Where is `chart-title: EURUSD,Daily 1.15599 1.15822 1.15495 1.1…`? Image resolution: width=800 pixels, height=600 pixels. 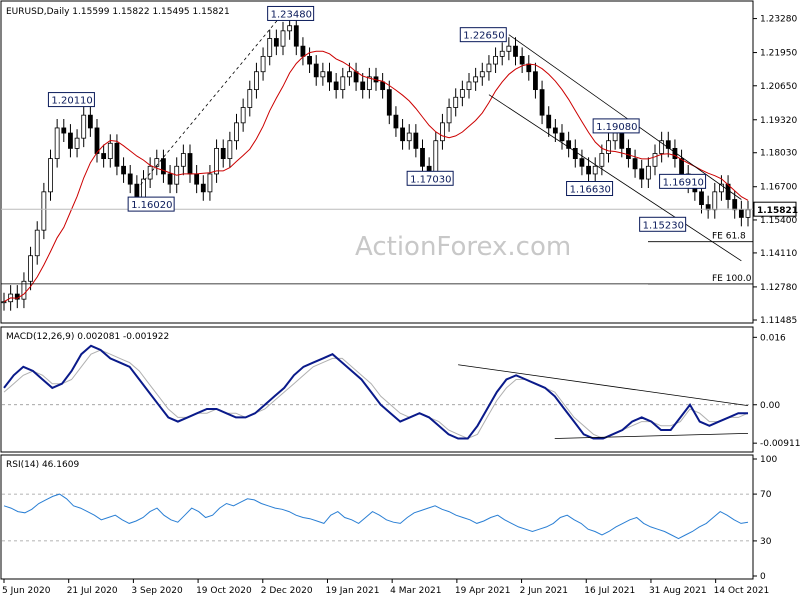 chart-title: EURUSD,Daily 1.15599 1.15822 1.15495 1.1… is located at coordinates (118, 12).